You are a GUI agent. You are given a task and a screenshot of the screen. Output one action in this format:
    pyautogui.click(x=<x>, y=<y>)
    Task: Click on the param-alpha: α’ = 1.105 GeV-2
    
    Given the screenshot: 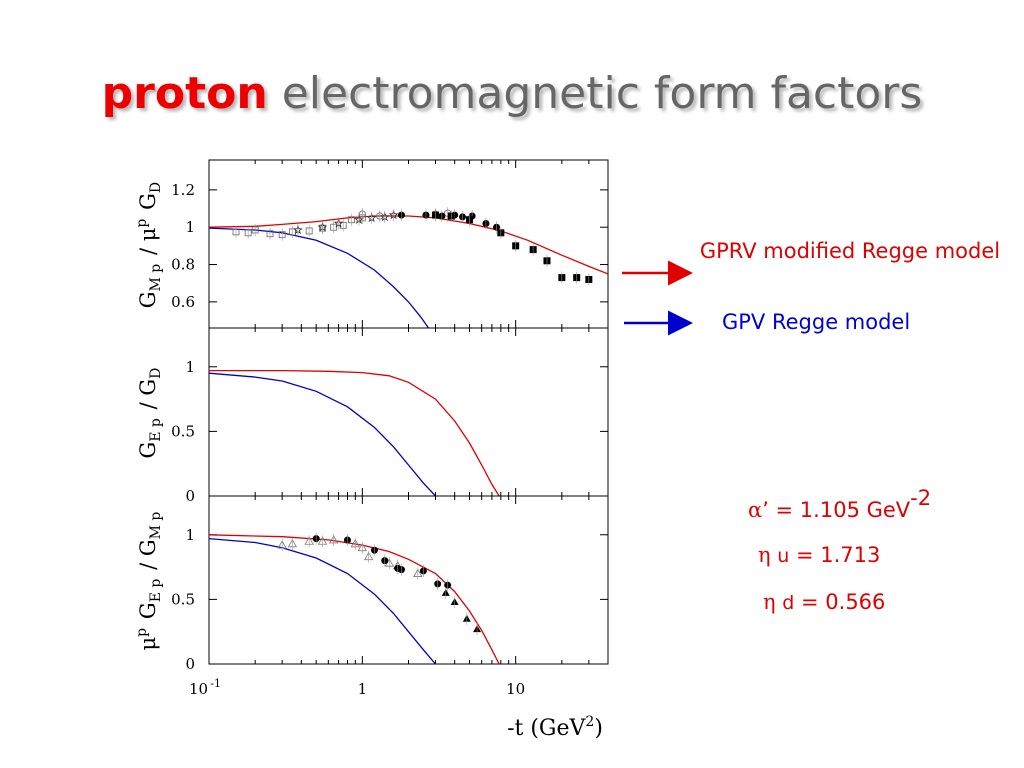 What is the action you would take?
    pyautogui.click(x=839, y=504)
    